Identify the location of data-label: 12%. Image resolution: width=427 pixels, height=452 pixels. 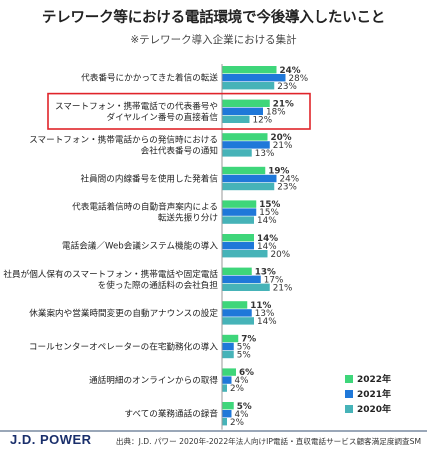
(263, 120).